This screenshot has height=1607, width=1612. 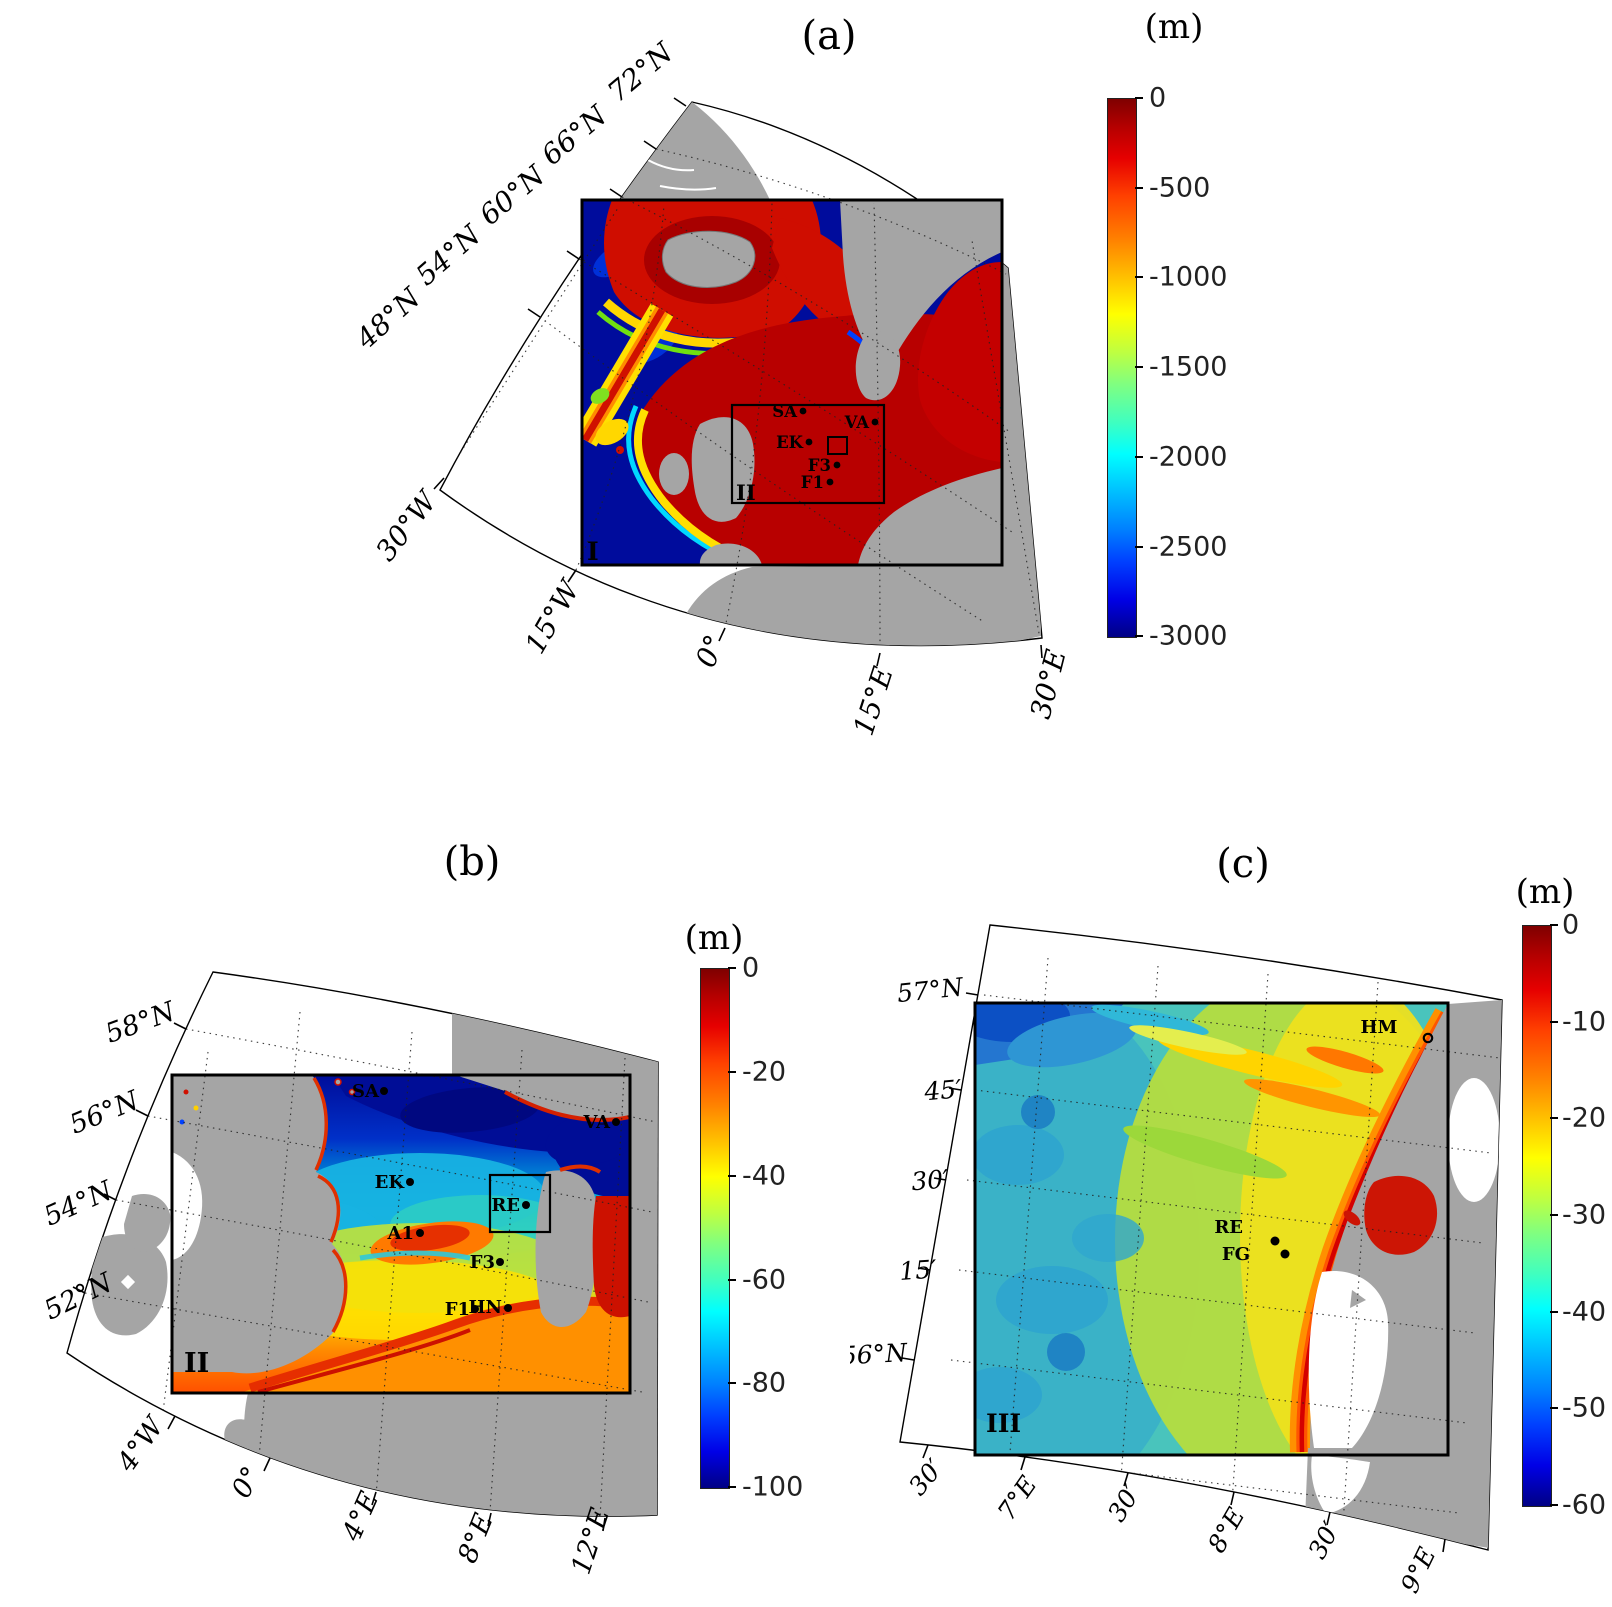 What do you see at coordinates (566, 1248) in the screenshot?
I see `land-denmark-b` at bounding box center [566, 1248].